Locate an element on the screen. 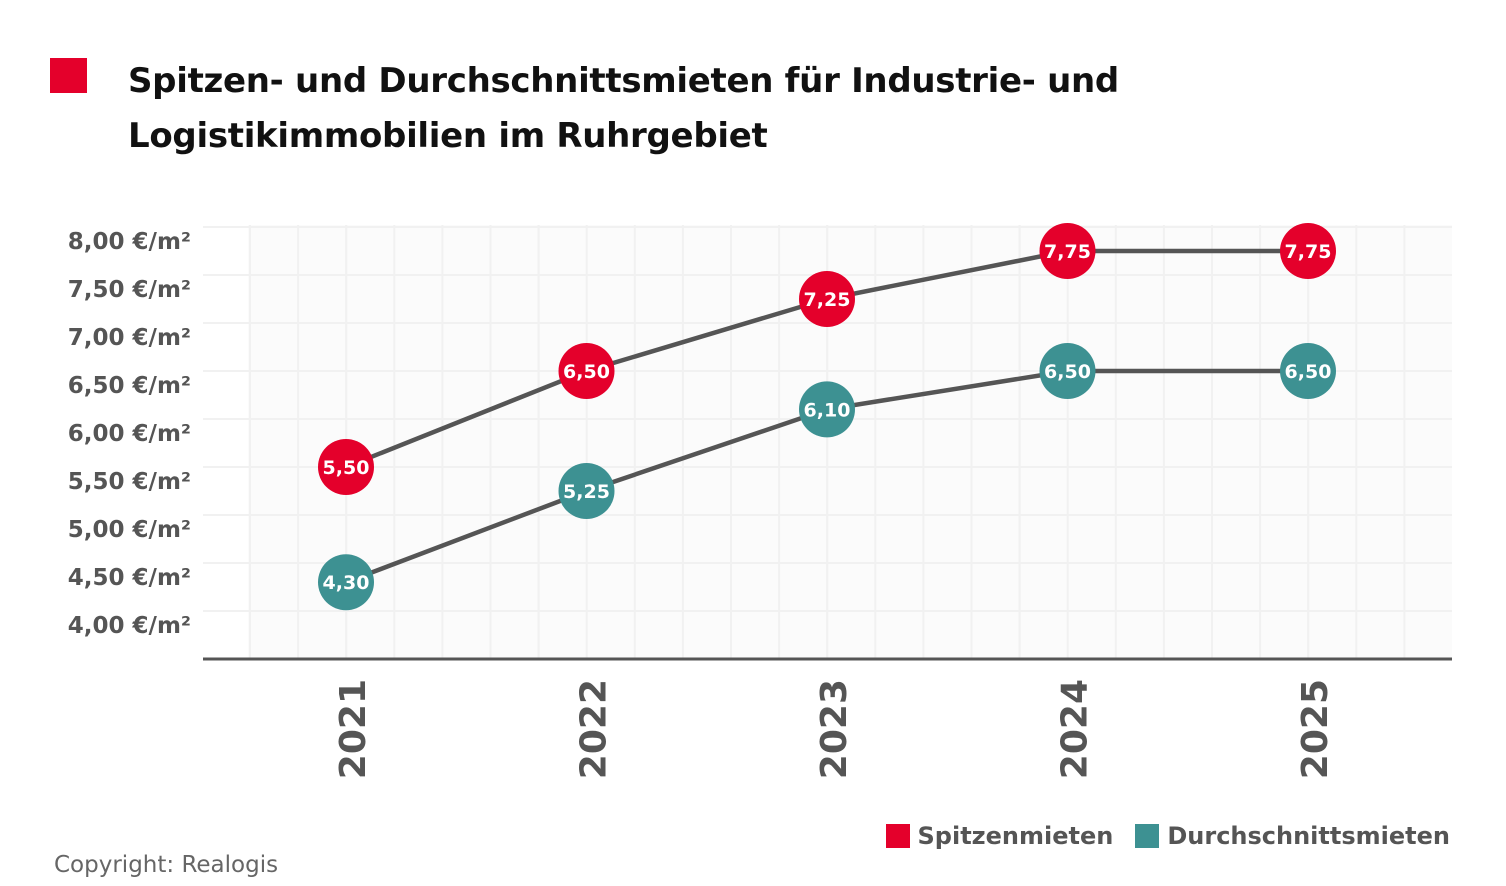  x-tick-label: 2021 is located at coordinates (353, 729).